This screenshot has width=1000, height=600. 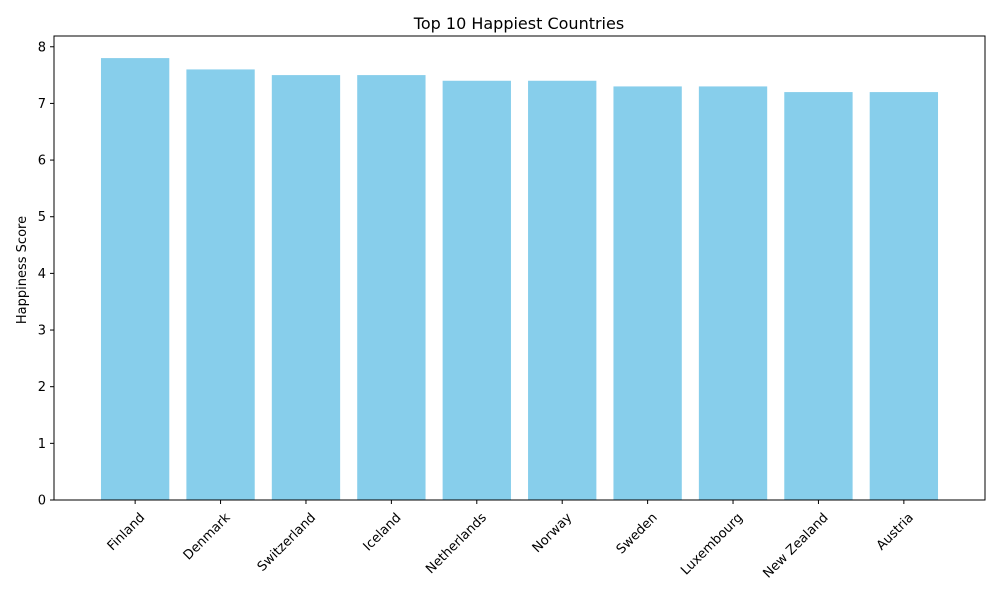 I want to click on bar-denmark, so click(x=220, y=284).